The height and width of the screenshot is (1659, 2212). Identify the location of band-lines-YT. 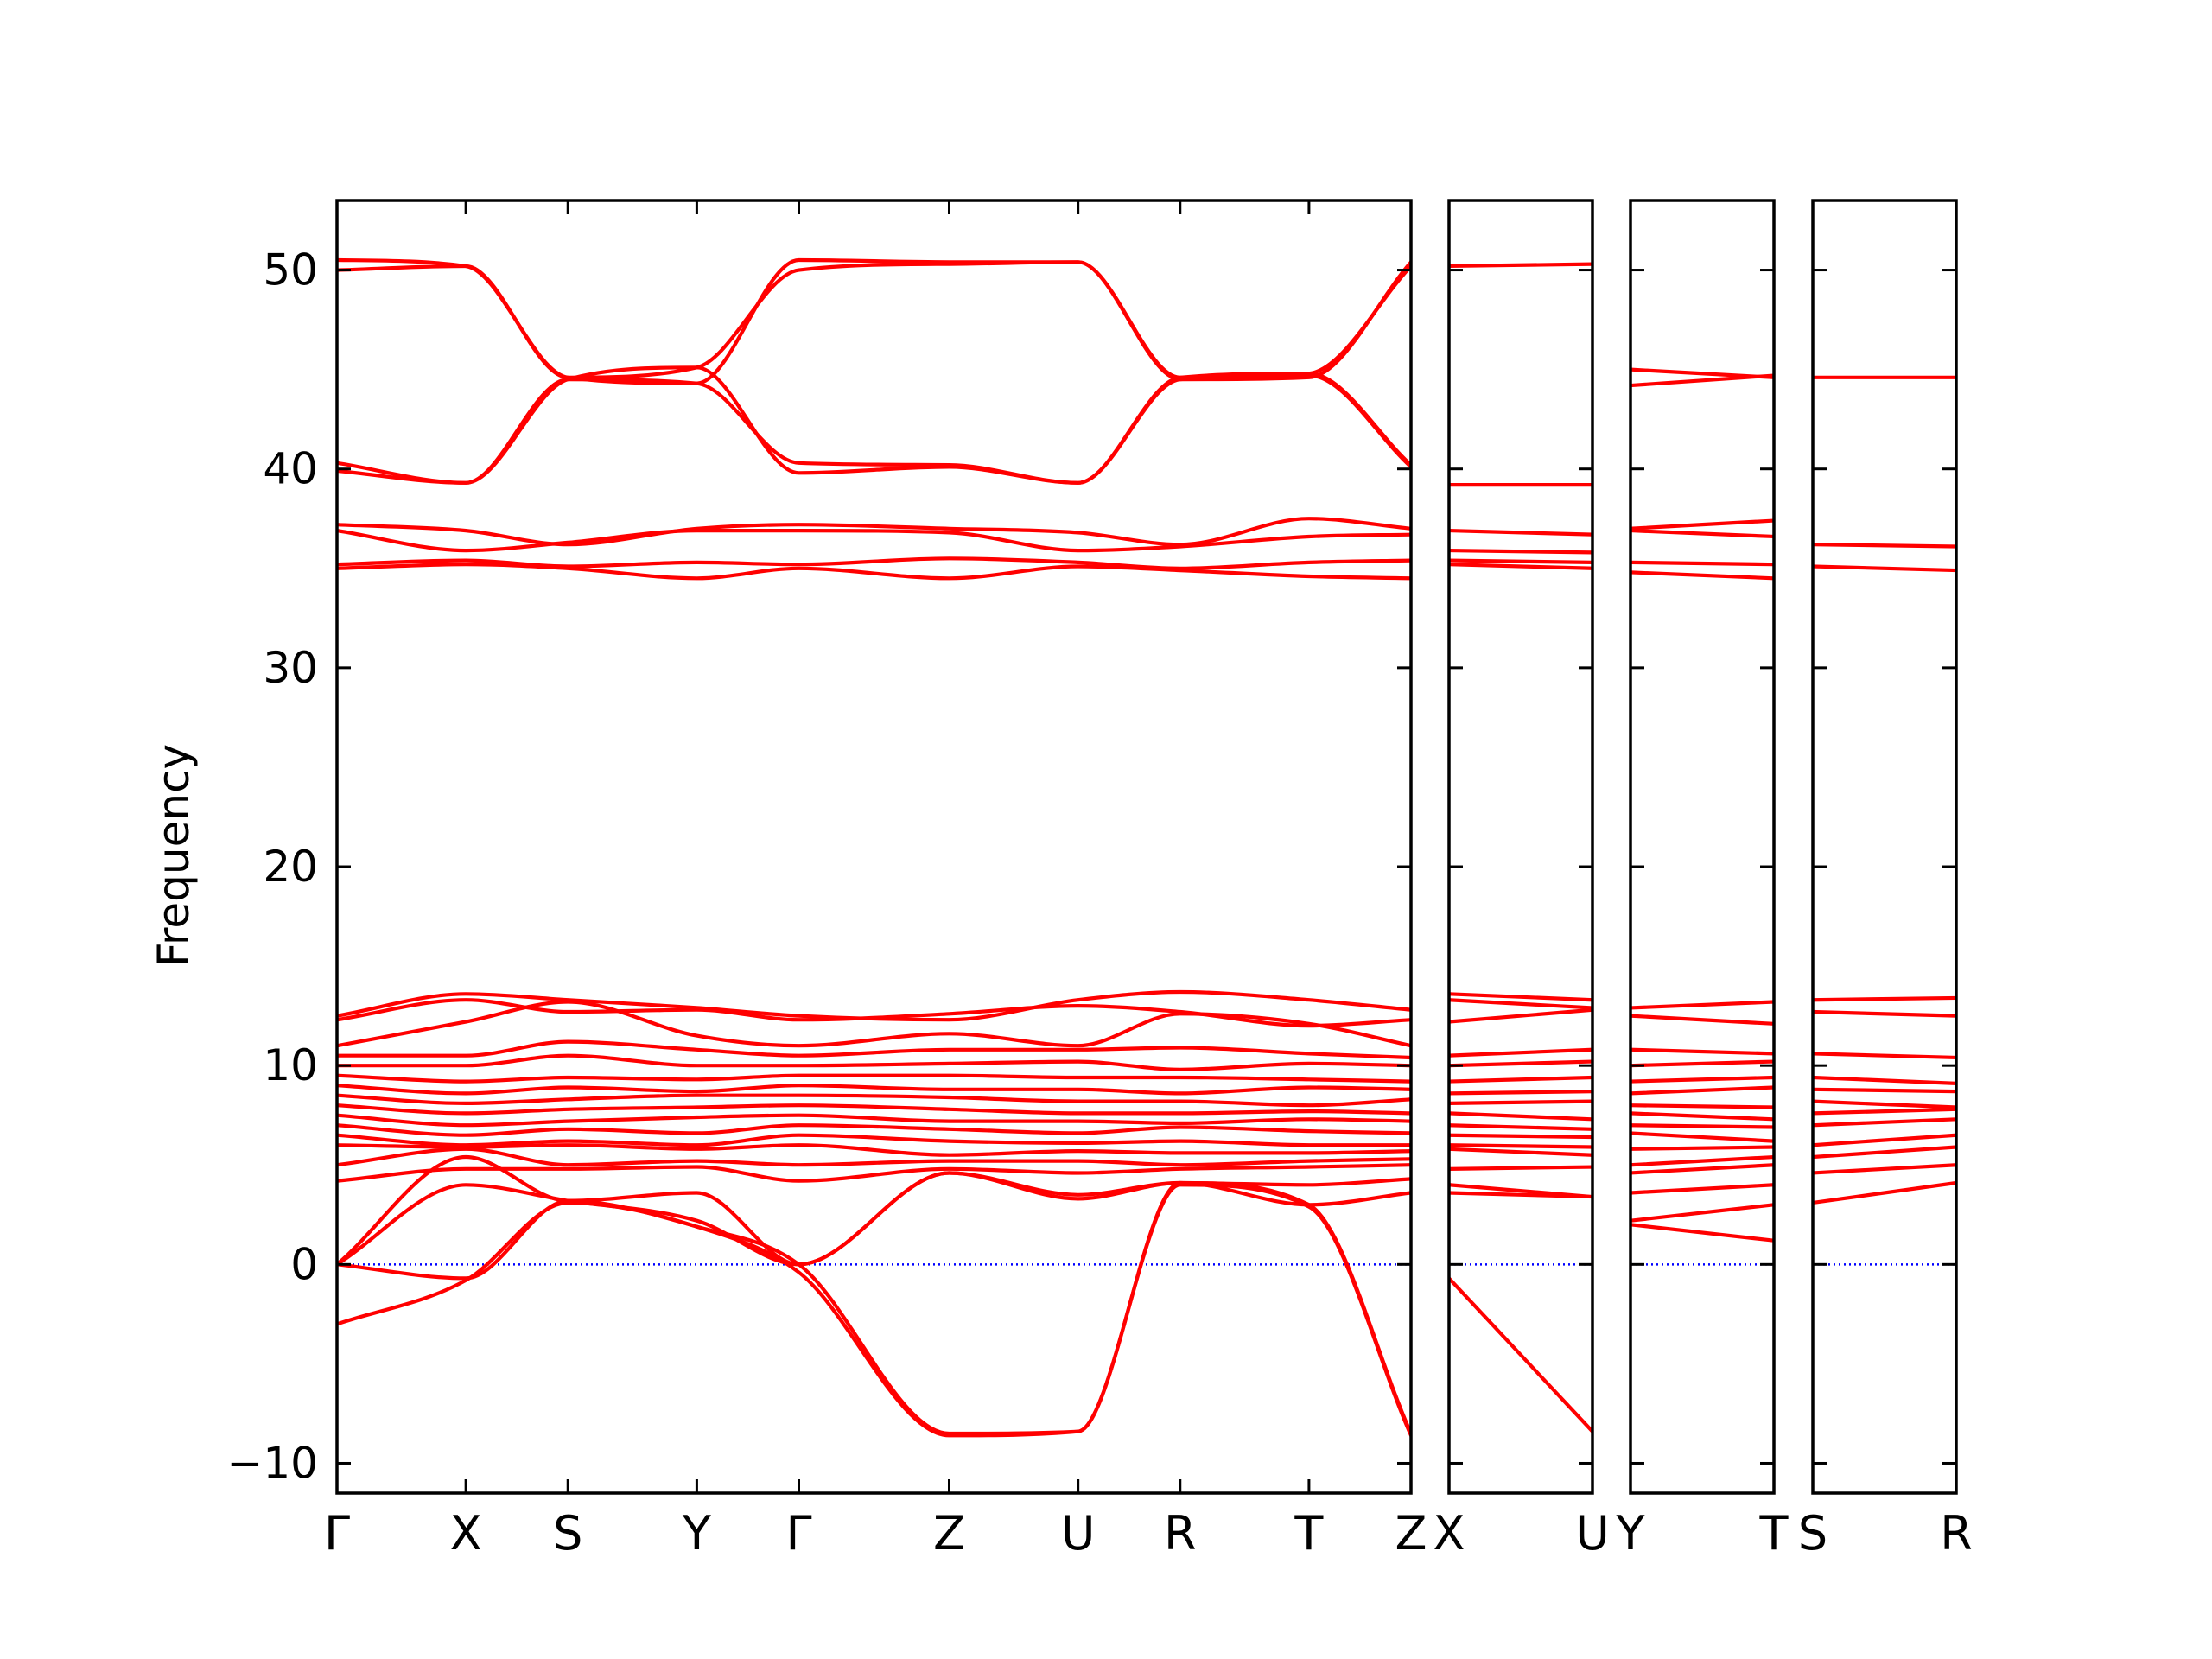
(1702, 805).